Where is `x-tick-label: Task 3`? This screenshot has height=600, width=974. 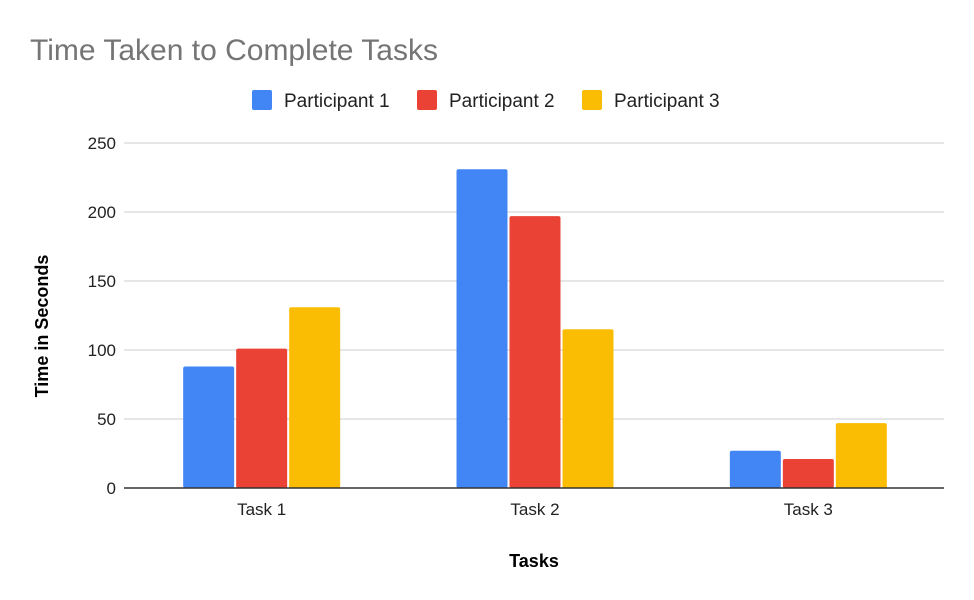
x-tick-label: Task 3 is located at coordinates (808, 509).